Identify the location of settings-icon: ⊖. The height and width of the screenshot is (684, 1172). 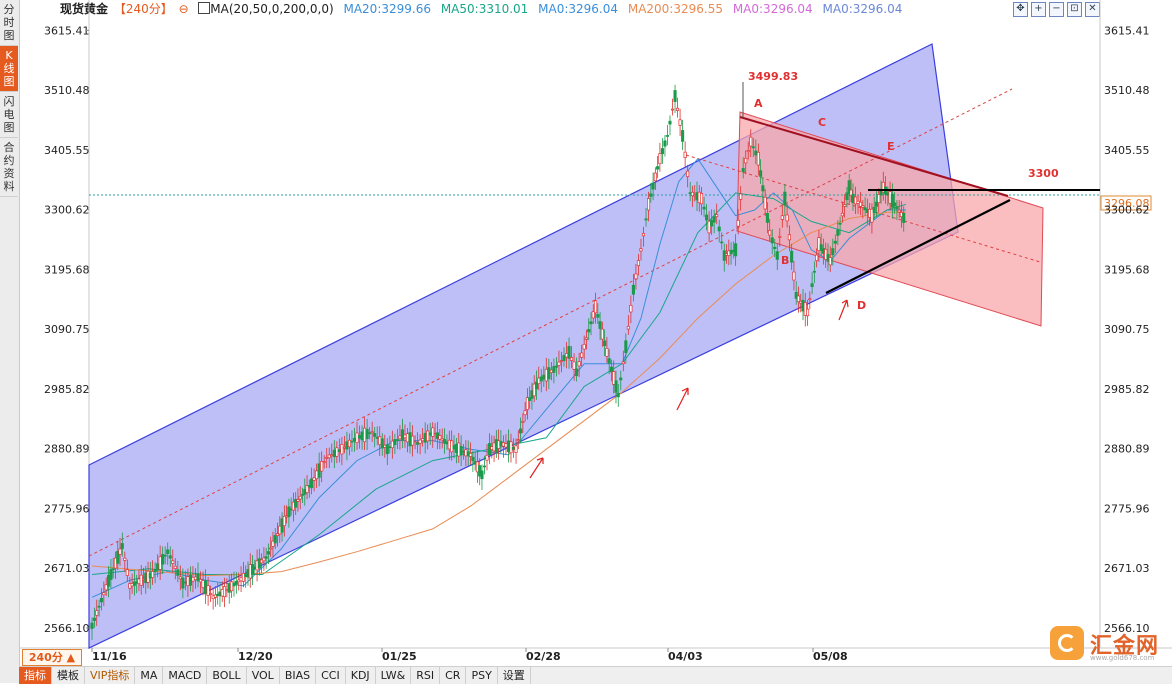
(183, 9).